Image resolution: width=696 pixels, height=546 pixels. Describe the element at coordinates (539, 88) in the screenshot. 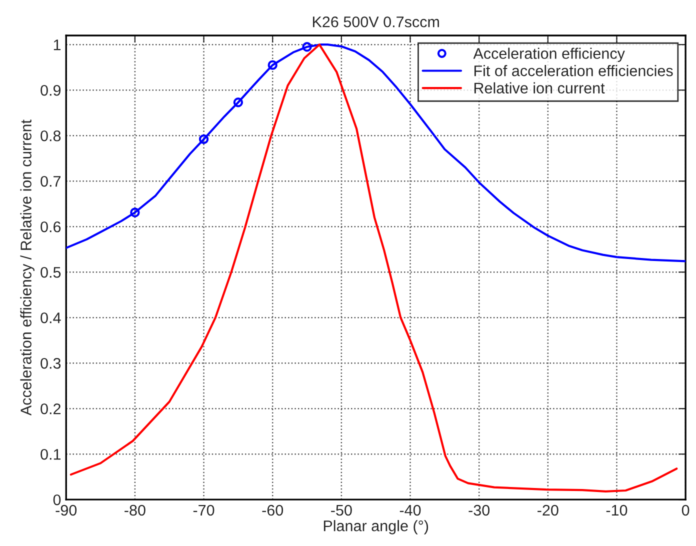

I see `legend-label: Relative ion current` at that location.